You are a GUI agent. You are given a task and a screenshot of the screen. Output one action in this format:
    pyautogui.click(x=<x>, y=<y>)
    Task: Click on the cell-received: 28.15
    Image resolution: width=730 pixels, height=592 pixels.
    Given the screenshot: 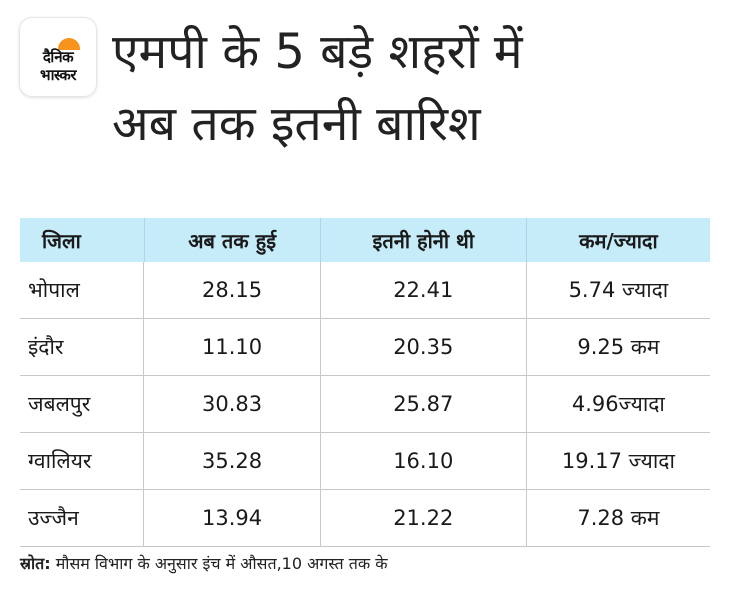 What is the action you would take?
    pyautogui.click(x=231, y=290)
    